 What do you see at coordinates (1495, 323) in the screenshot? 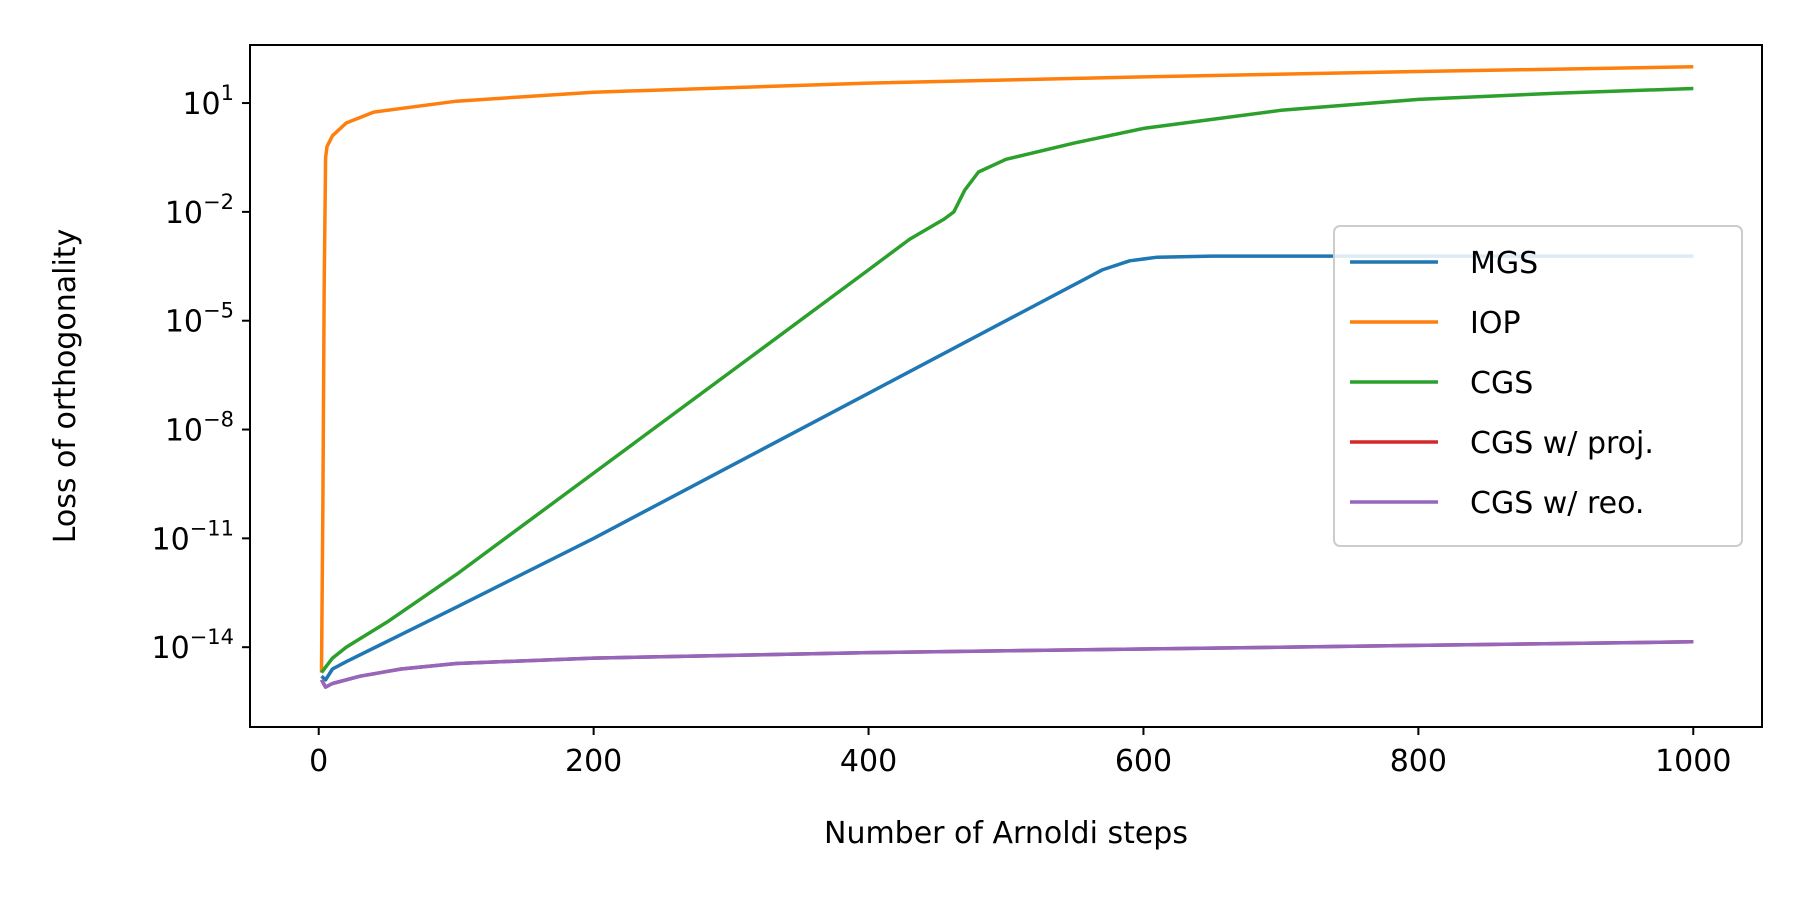
I see `legend-entry: IOP` at bounding box center [1495, 323].